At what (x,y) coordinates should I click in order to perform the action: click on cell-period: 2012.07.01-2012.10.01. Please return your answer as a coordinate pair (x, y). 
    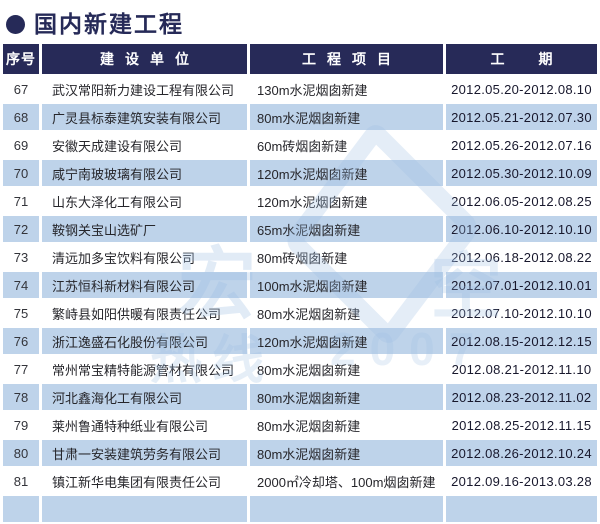
    Looking at the image, I should click on (521, 285).